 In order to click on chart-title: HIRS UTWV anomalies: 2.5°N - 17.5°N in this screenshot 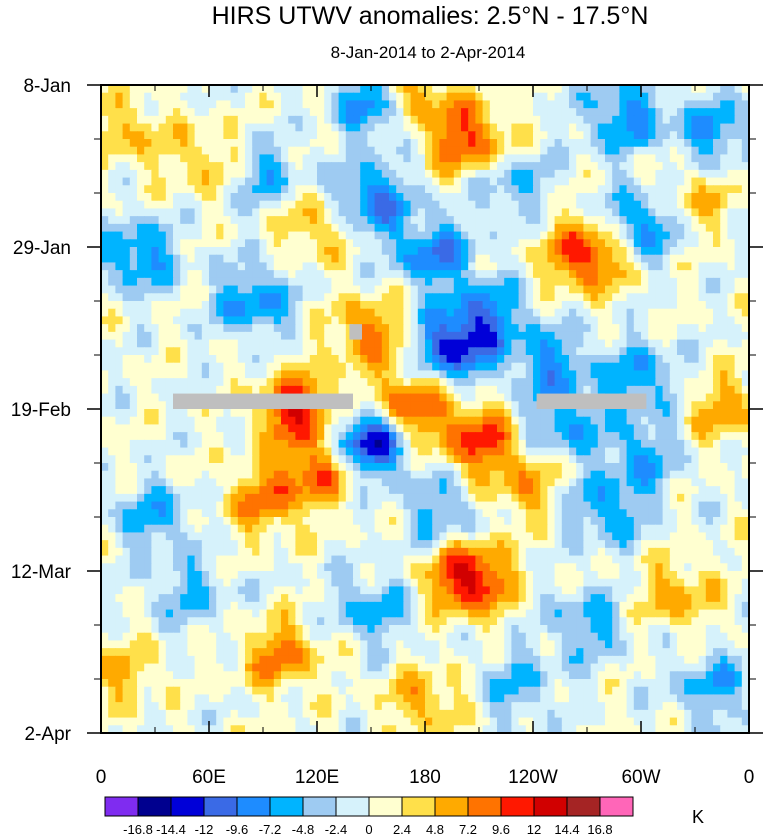, I will do `click(430, 16)`.